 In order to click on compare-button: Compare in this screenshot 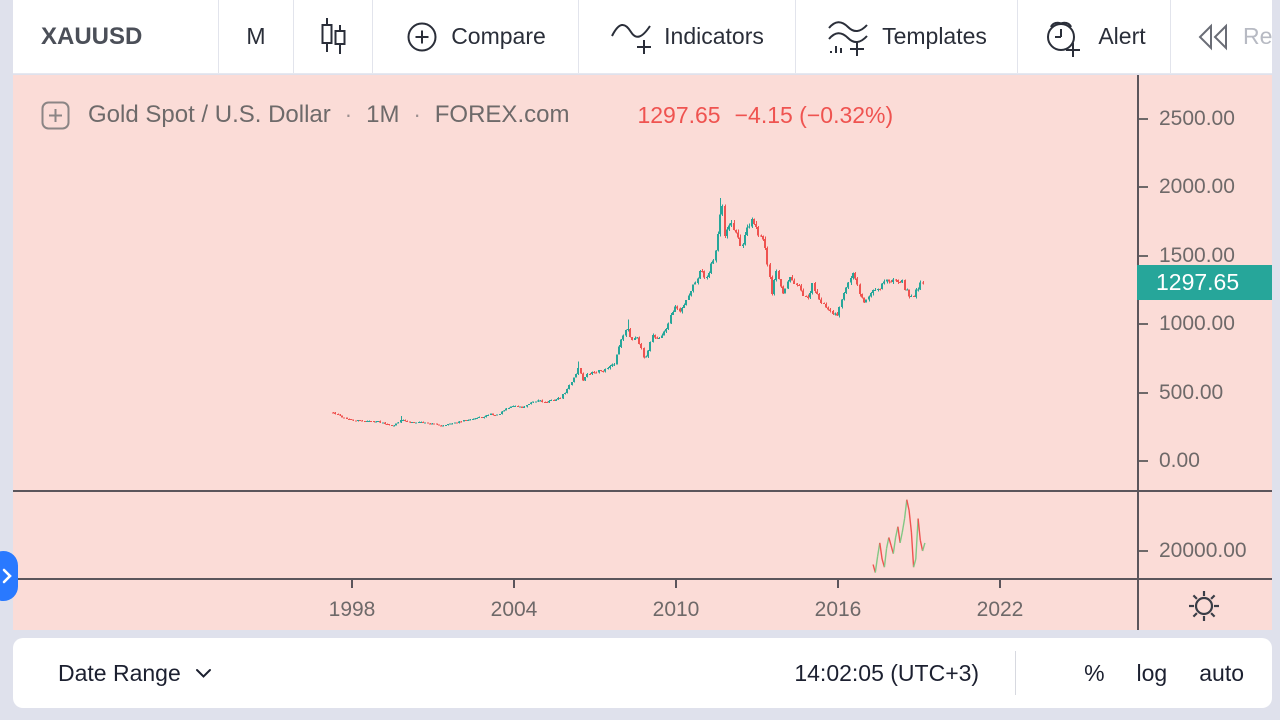, I will do `click(475, 36)`.